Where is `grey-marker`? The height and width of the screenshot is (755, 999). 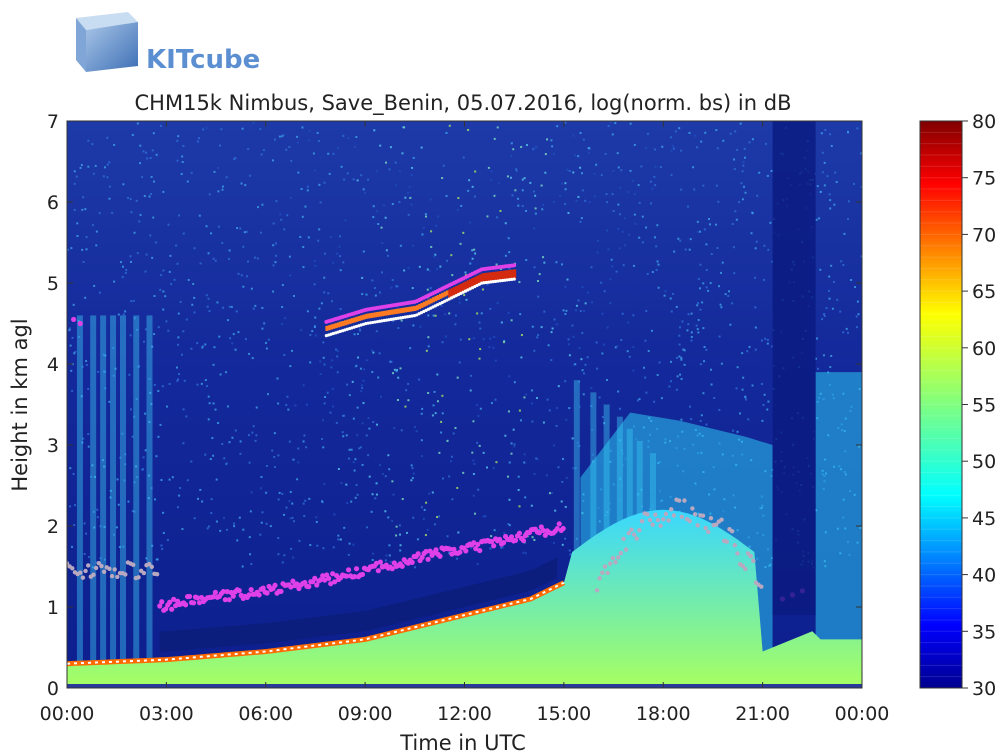
grey-marker is located at coordinates (750, 556).